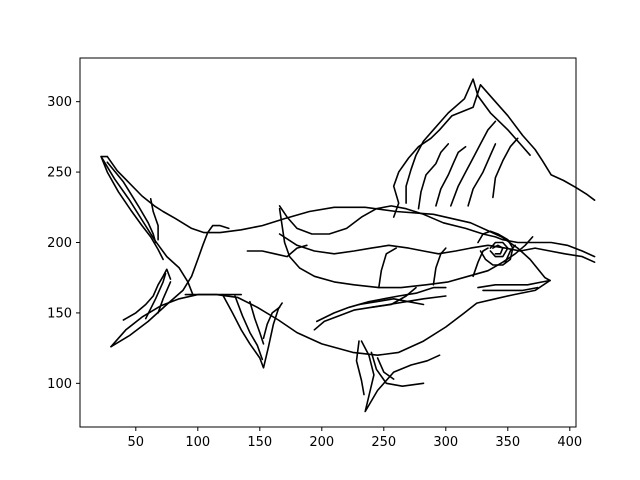 This screenshot has width=640, height=480. Describe the element at coordinates (136, 442) in the screenshot. I see `x-tick-label: 50` at that location.